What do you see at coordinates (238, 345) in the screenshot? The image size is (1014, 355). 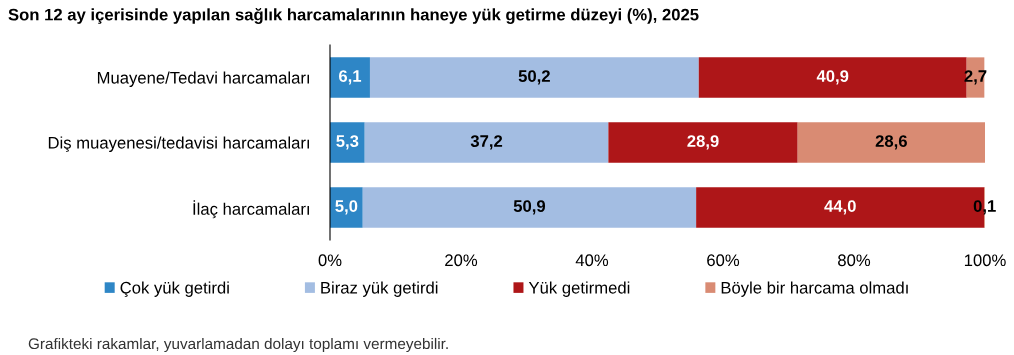 I see `text: Grafikteki rakamlar, yuvarlamadan dolayı toplamı vermeyebilir.` at bounding box center [238, 345].